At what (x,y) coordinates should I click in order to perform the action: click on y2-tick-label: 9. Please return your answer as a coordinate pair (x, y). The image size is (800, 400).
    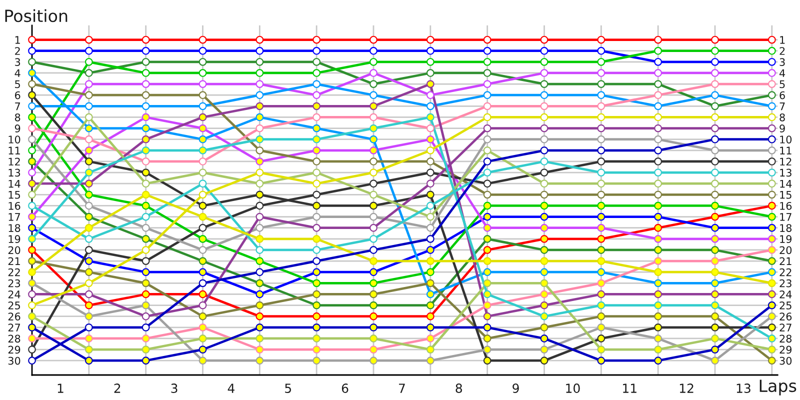
    Looking at the image, I should click on (782, 128).